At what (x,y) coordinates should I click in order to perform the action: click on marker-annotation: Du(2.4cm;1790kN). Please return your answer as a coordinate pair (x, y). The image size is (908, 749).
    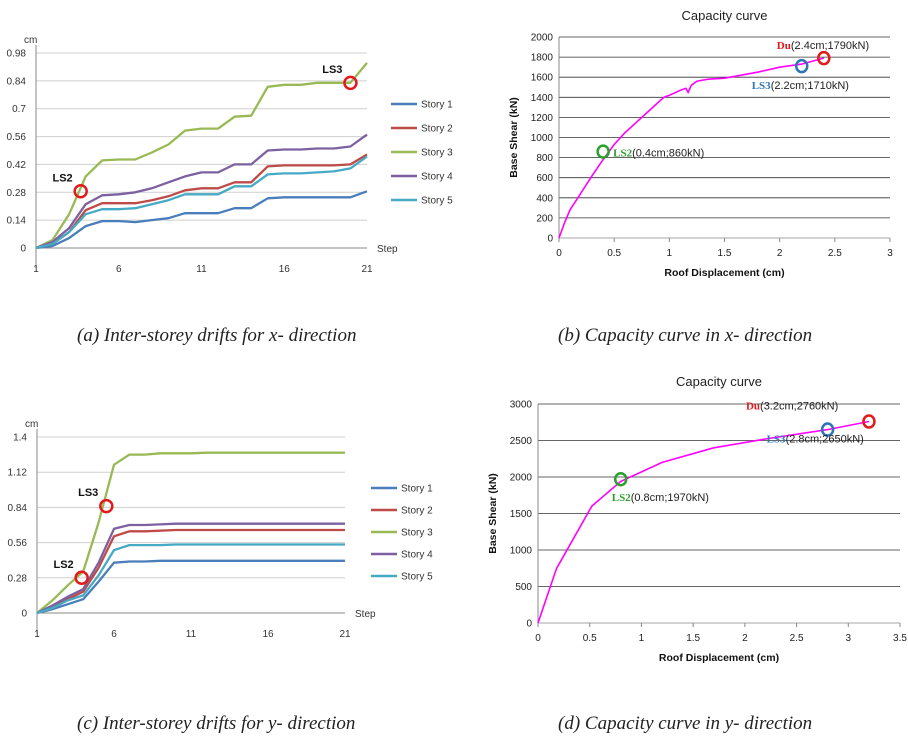
    Looking at the image, I should click on (823, 46).